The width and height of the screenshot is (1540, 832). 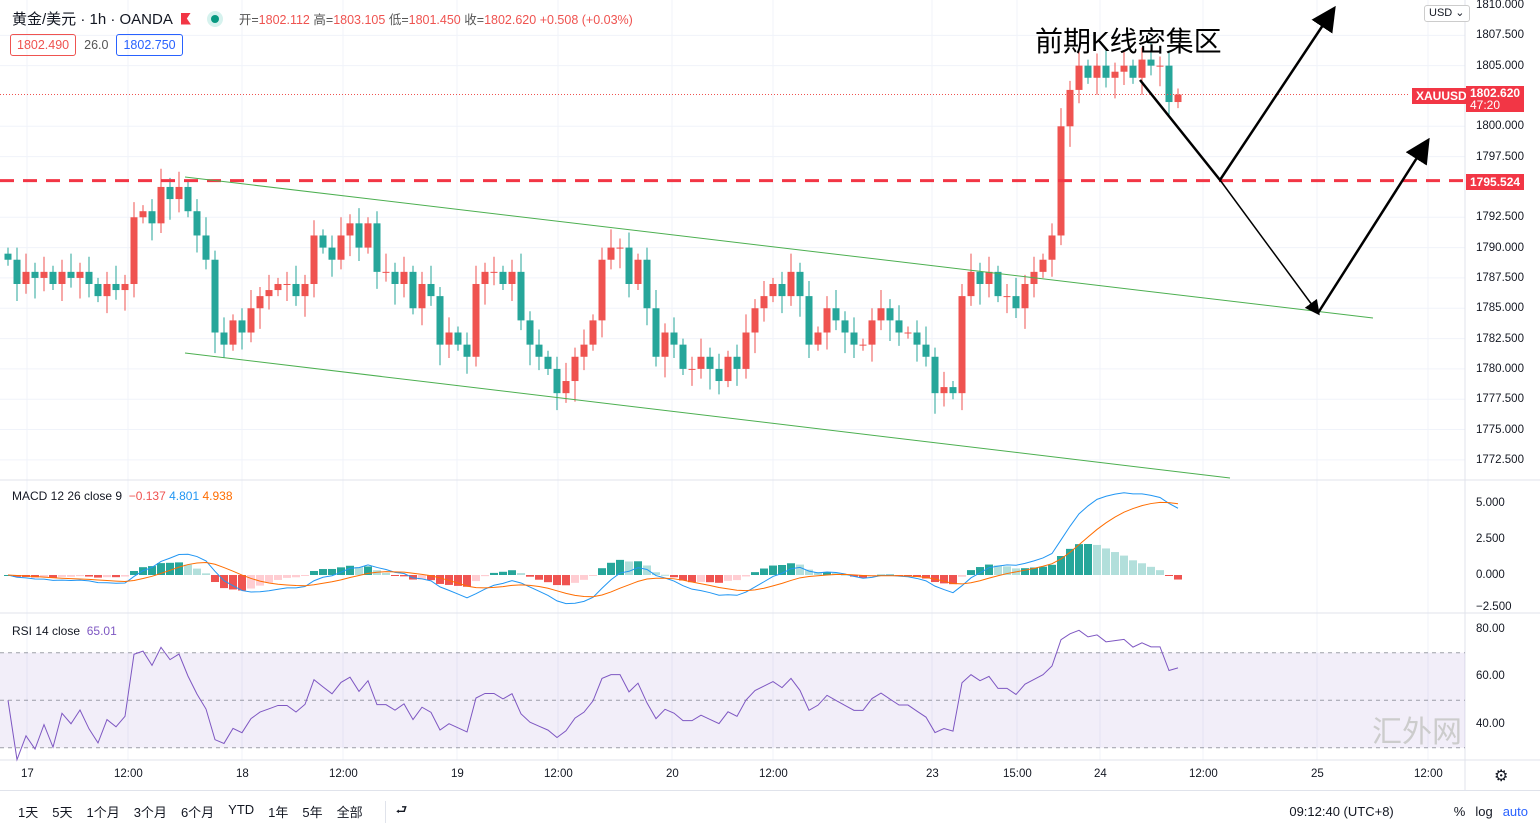 What do you see at coordinates (278, 812) in the screenshot?
I see `range-button: 1年` at bounding box center [278, 812].